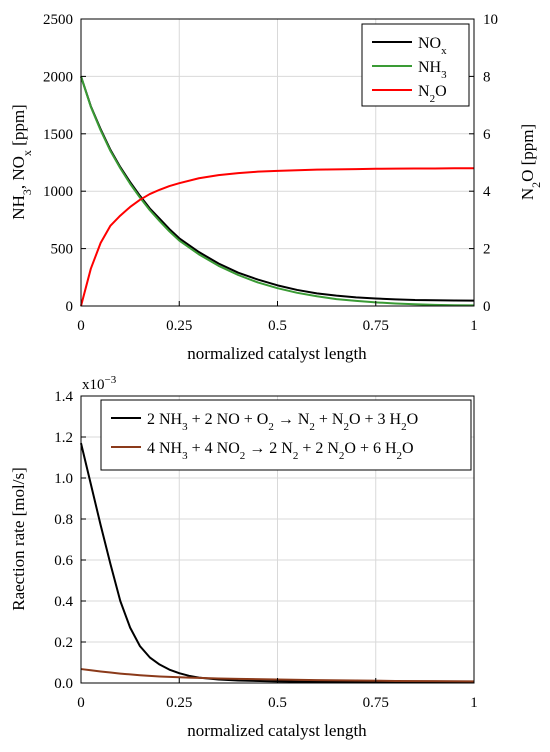  Describe the element at coordinates (70, 307) in the screenshot. I see `top-y-tick-label: 0` at that location.